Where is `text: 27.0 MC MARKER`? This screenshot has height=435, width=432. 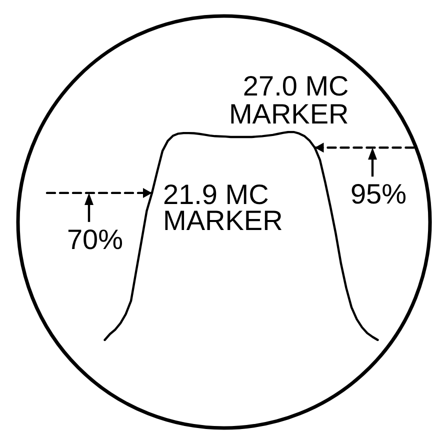 text: 27.0 MC MARKER is located at coordinates (288, 100).